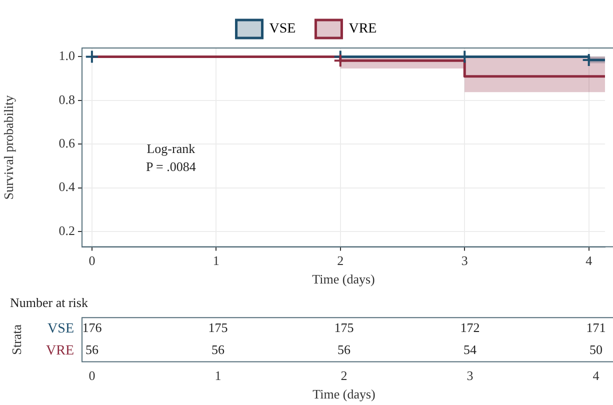  What do you see at coordinates (49, 302) in the screenshot?
I see `chart-title: Number at risk` at bounding box center [49, 302].